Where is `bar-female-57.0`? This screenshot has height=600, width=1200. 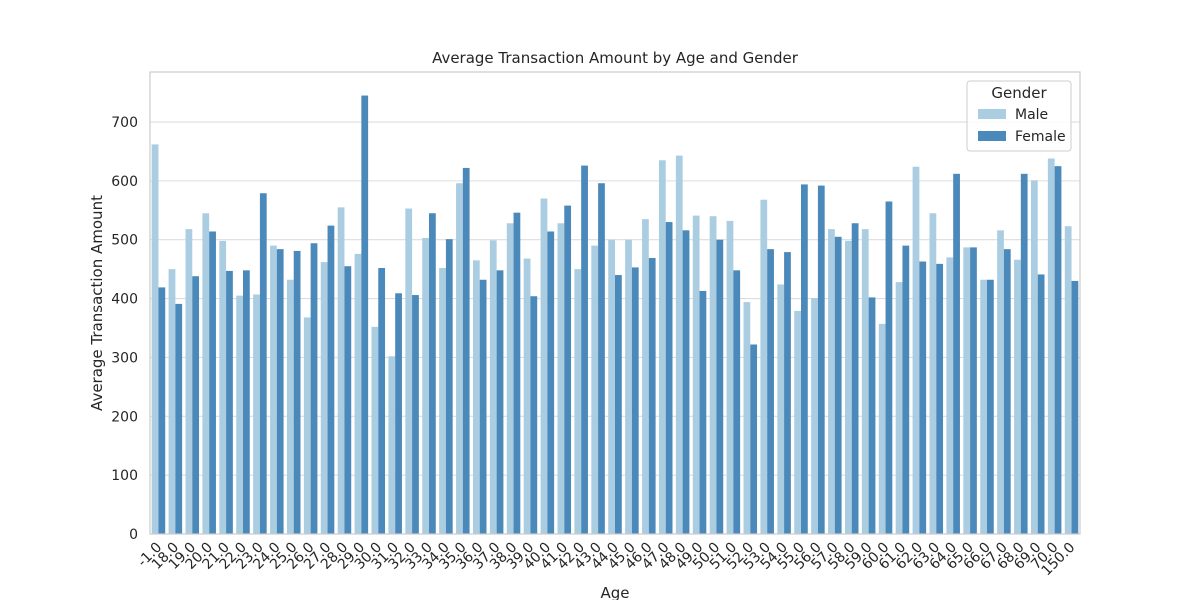 bar-female-57.0 is located at coordinates (838, 385).